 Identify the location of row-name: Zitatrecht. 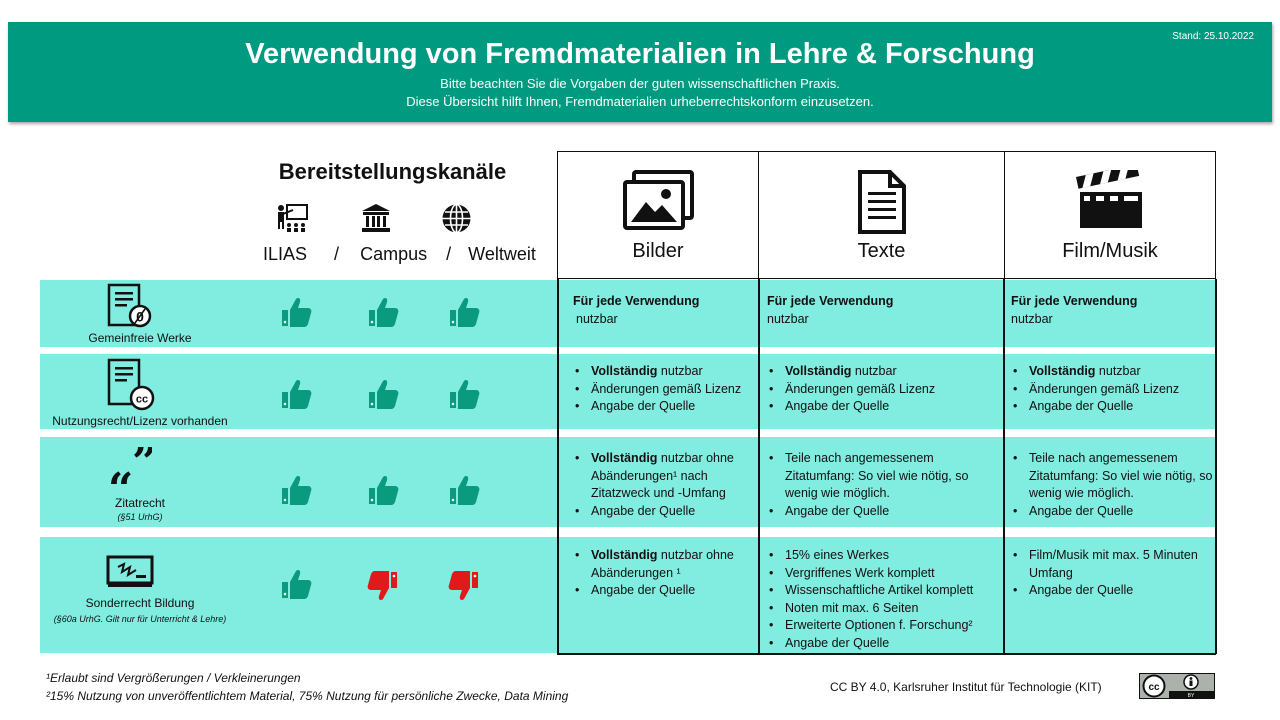
(139, 503).